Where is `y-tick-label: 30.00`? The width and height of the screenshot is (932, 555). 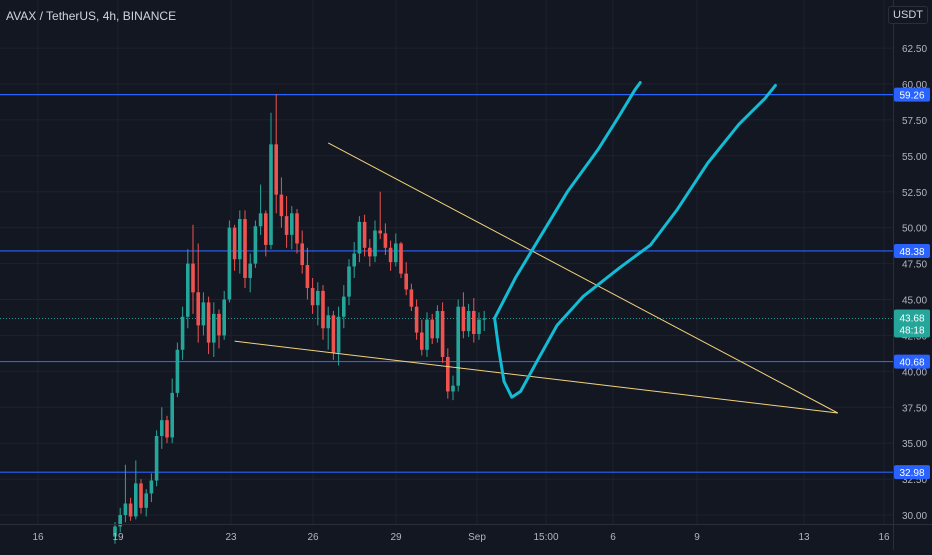
y-tick-label: 30.00 is located at coordinates (914, 516).